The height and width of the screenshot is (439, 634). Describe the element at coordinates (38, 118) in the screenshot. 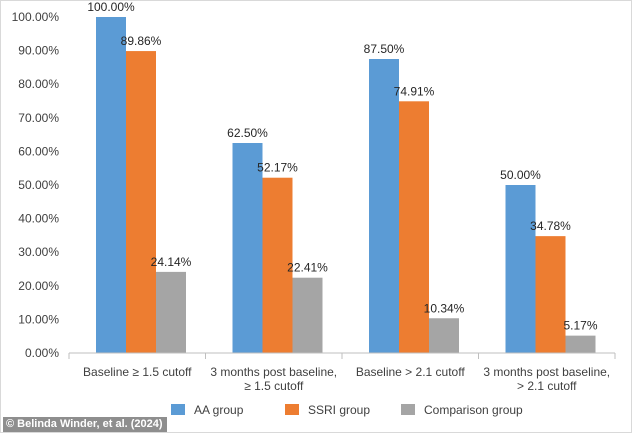

I see `y-tick-label: 70.00%` at that location.